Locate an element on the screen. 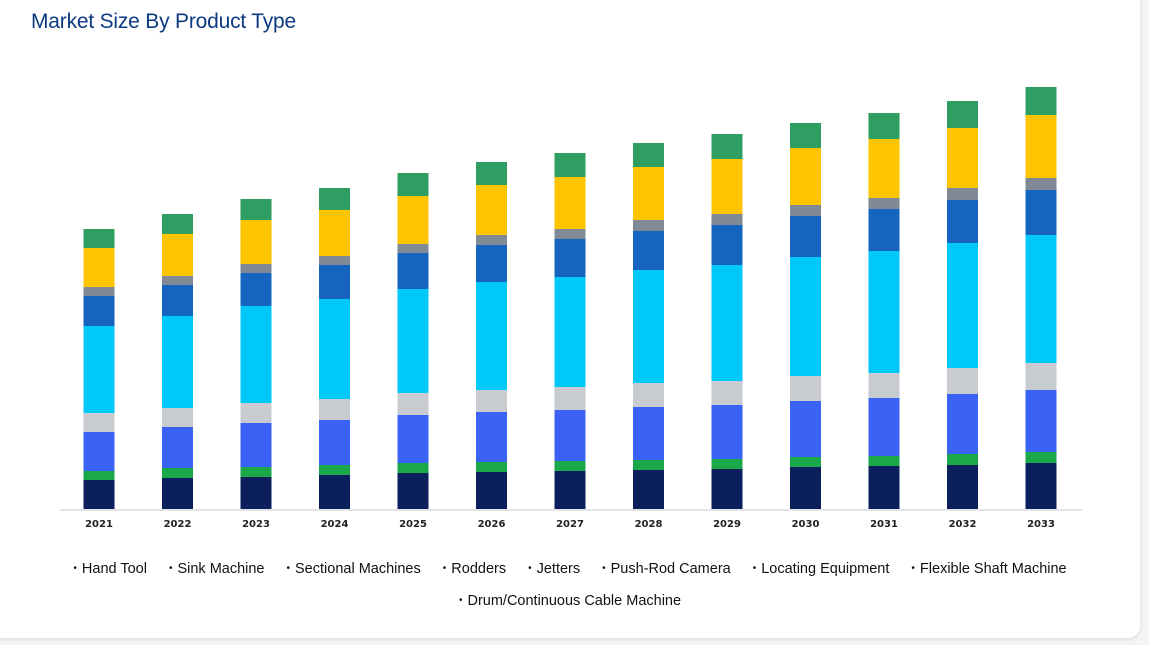 The height and width of the screenshot is (645, 1149). bar-segment-2031-rodders is located at coordinates (884, 385).